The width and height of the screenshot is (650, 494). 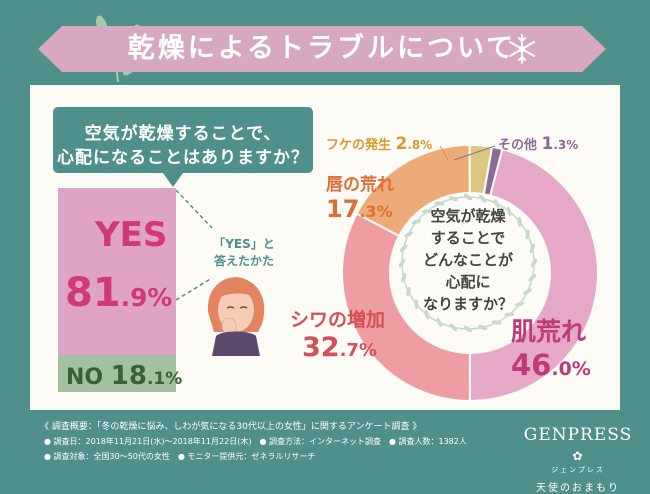 I want to click on brand-kana: ジェンプレス, so click(x=578, y=470).